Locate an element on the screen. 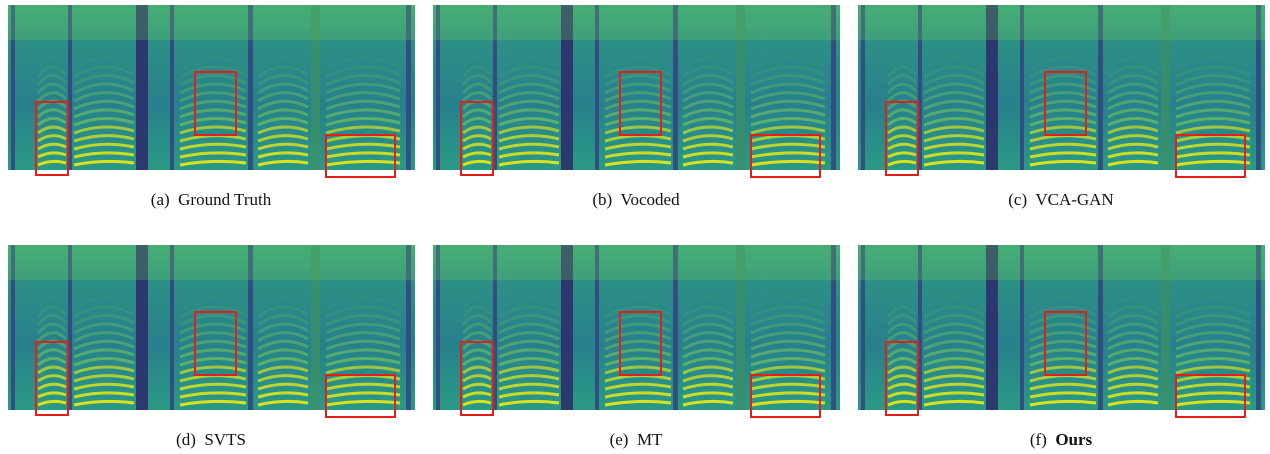 The image size is (1270, 454). caption-text: Vocoded is located at coordinates (650, 199).